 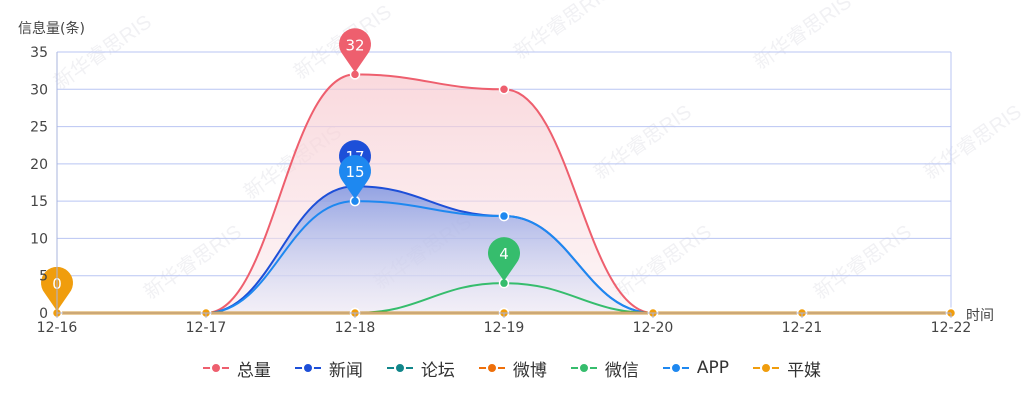 I want to click on y-tick-label: 15, so click(x=39, y=202).